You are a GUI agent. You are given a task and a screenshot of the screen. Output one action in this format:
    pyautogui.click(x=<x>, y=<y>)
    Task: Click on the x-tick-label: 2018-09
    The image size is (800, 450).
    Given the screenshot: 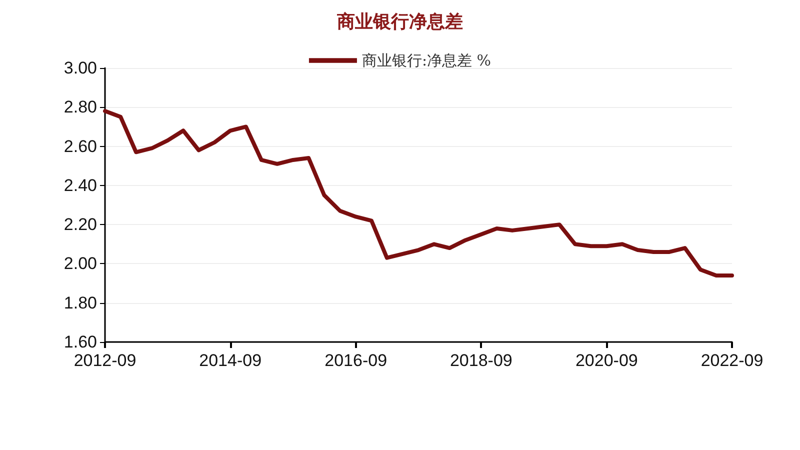 What is the action you would take?
    pyautogui.click(x=481, y=360)
    